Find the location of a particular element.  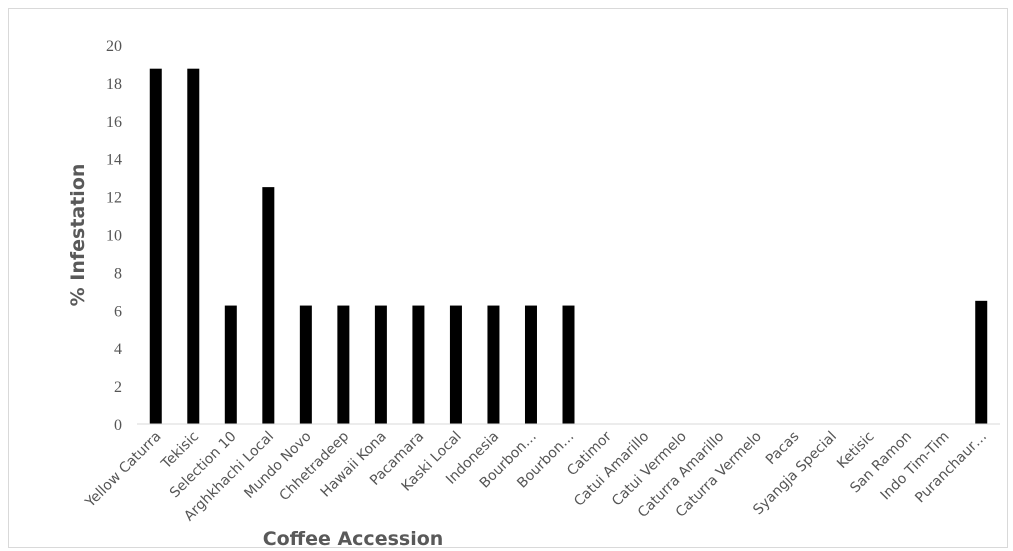

y-tick-label: 8 is located at coordinates (118, 273).